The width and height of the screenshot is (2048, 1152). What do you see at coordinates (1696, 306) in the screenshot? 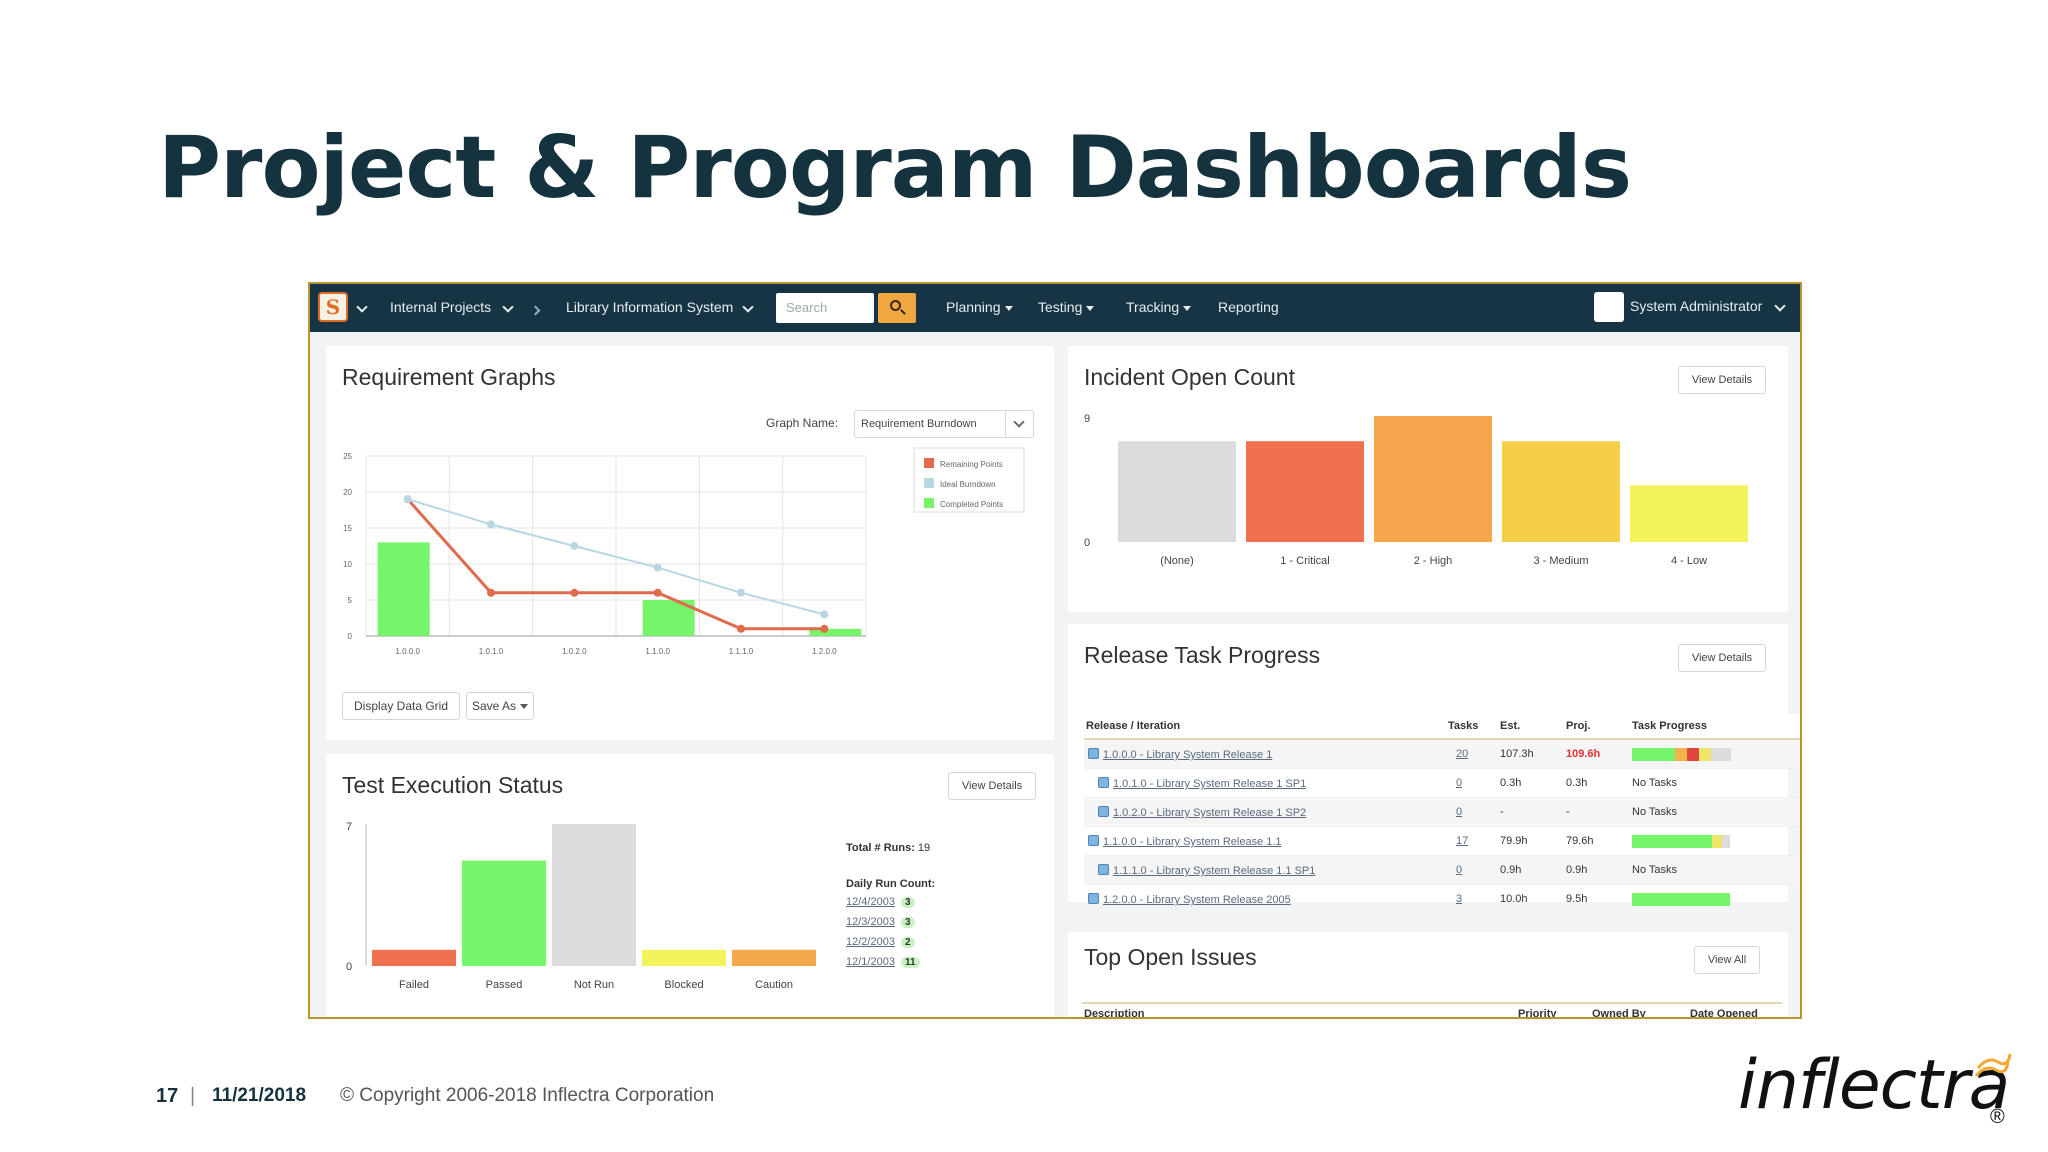
I see `user-menu: System Administrator` at bounding box center [1696, 306].